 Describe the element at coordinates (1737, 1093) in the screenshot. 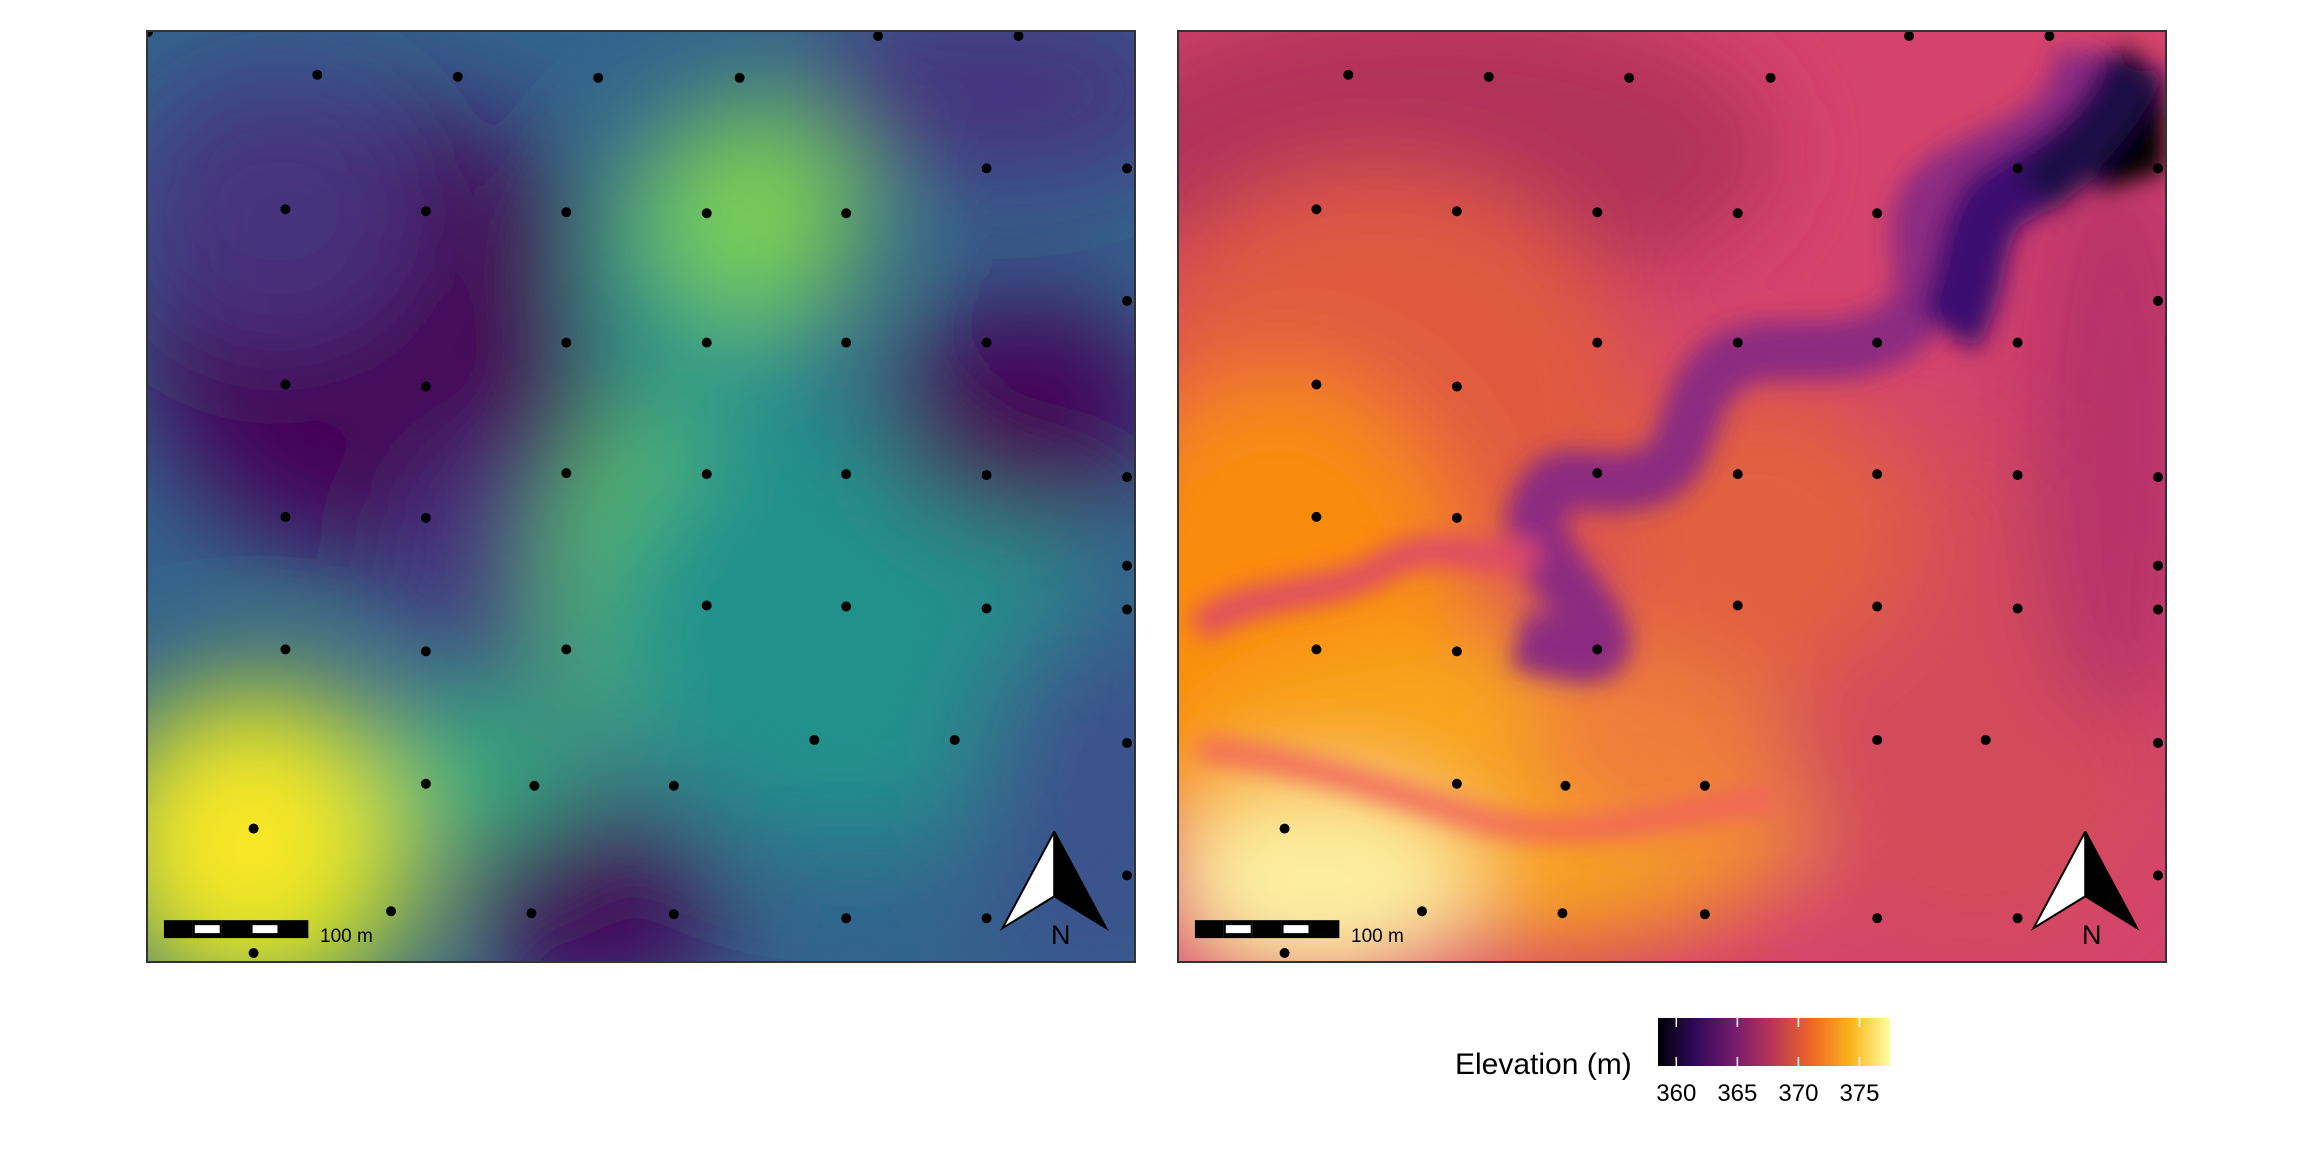

I see `legend-tick-label: 365` at that location.